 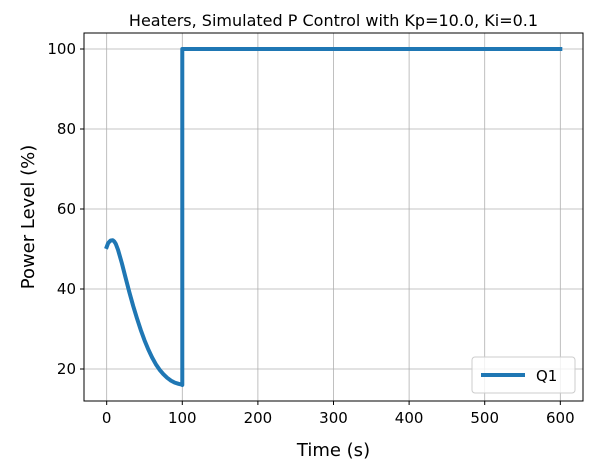 I want to click on x-tick-label: 600, so click(x=560, y=418).